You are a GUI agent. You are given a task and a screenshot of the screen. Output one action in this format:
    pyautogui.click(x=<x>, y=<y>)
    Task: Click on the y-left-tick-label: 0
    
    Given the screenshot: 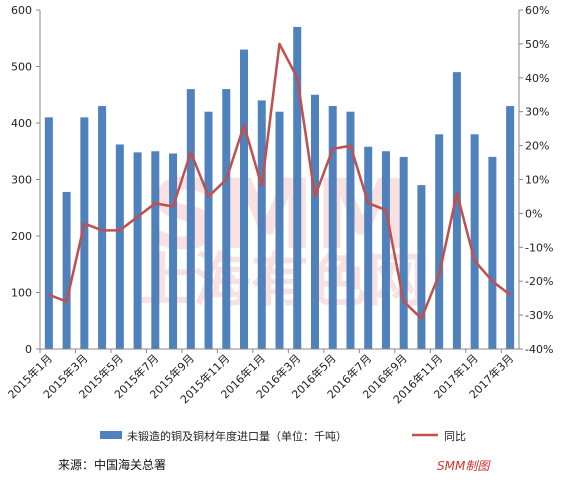 What is the action you would take?
    pyautogui.click(x=28, y=349)
    